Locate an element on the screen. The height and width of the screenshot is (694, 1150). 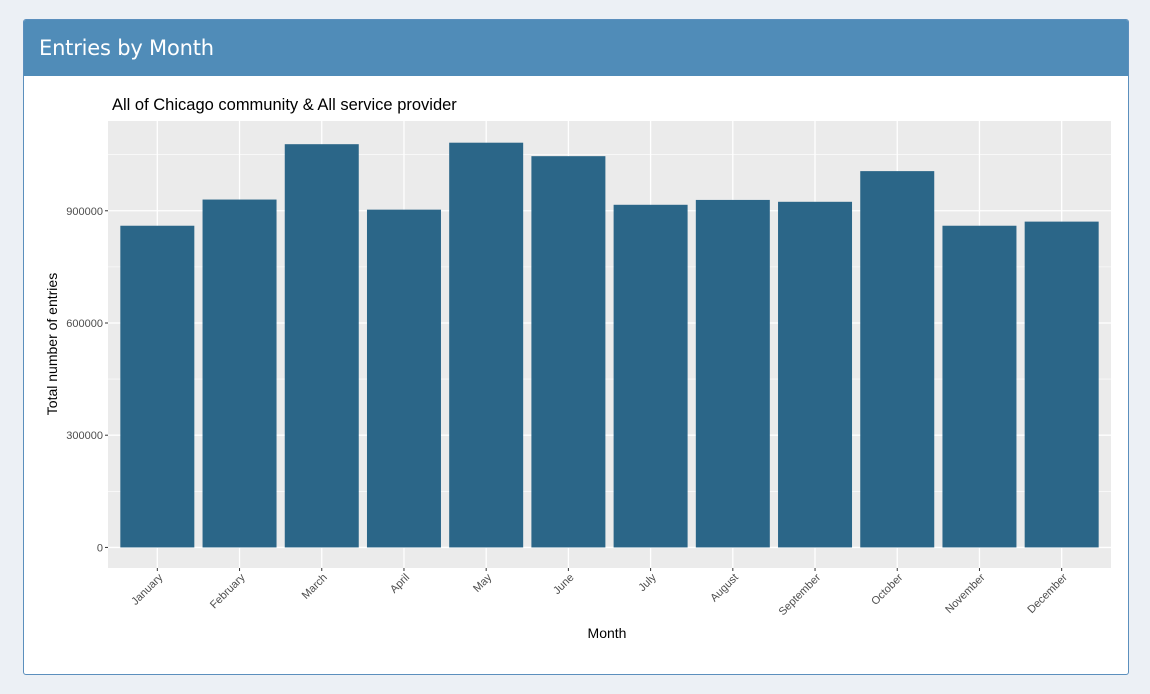
x-tick-label-june: June is located at coordinates (563, 584).